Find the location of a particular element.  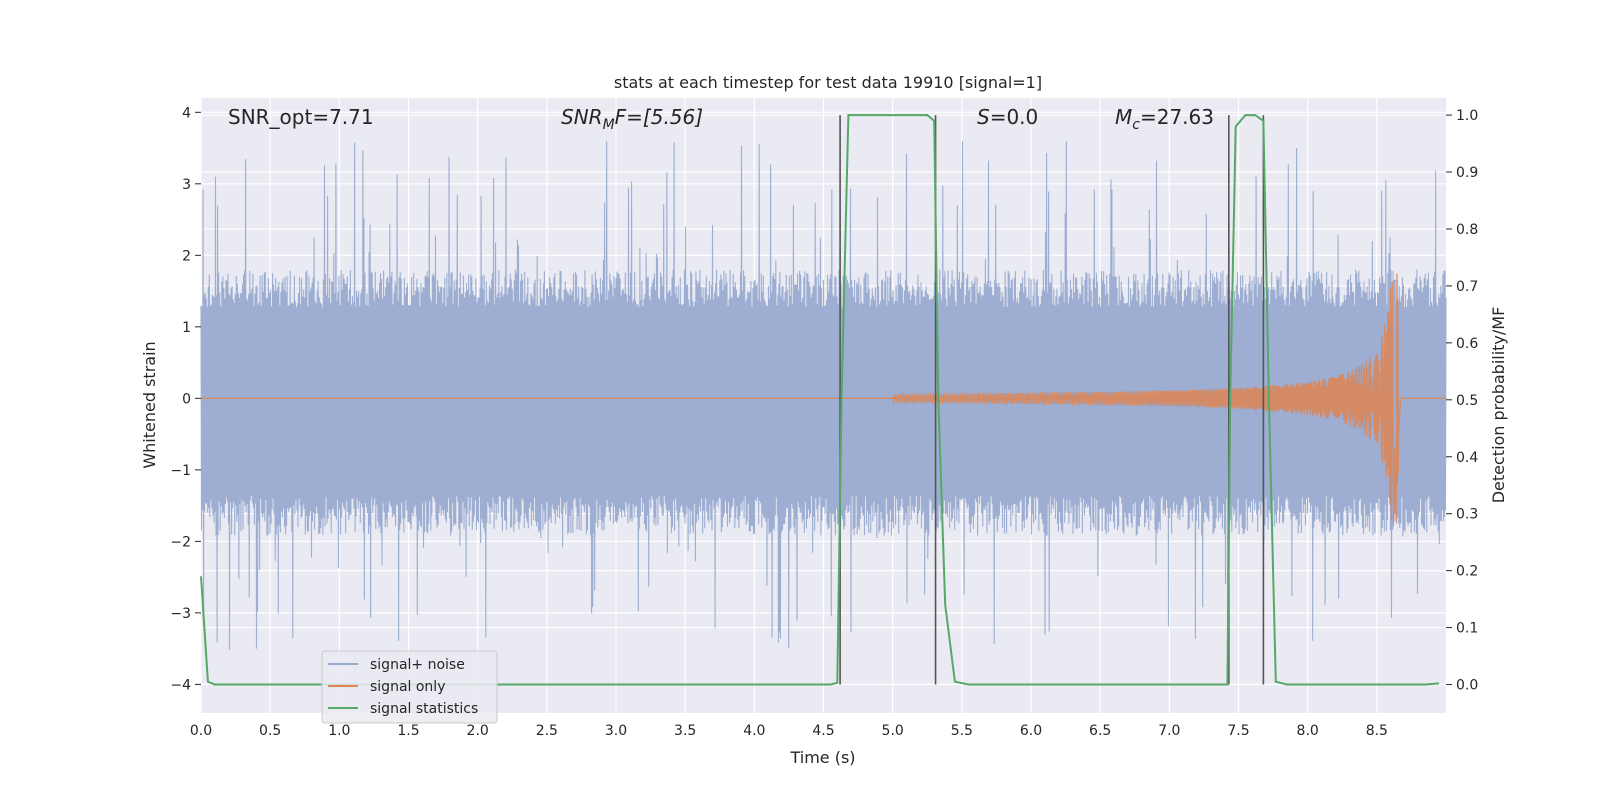

x-tick-label: 6.5 is located at coordinates (1100, 731).